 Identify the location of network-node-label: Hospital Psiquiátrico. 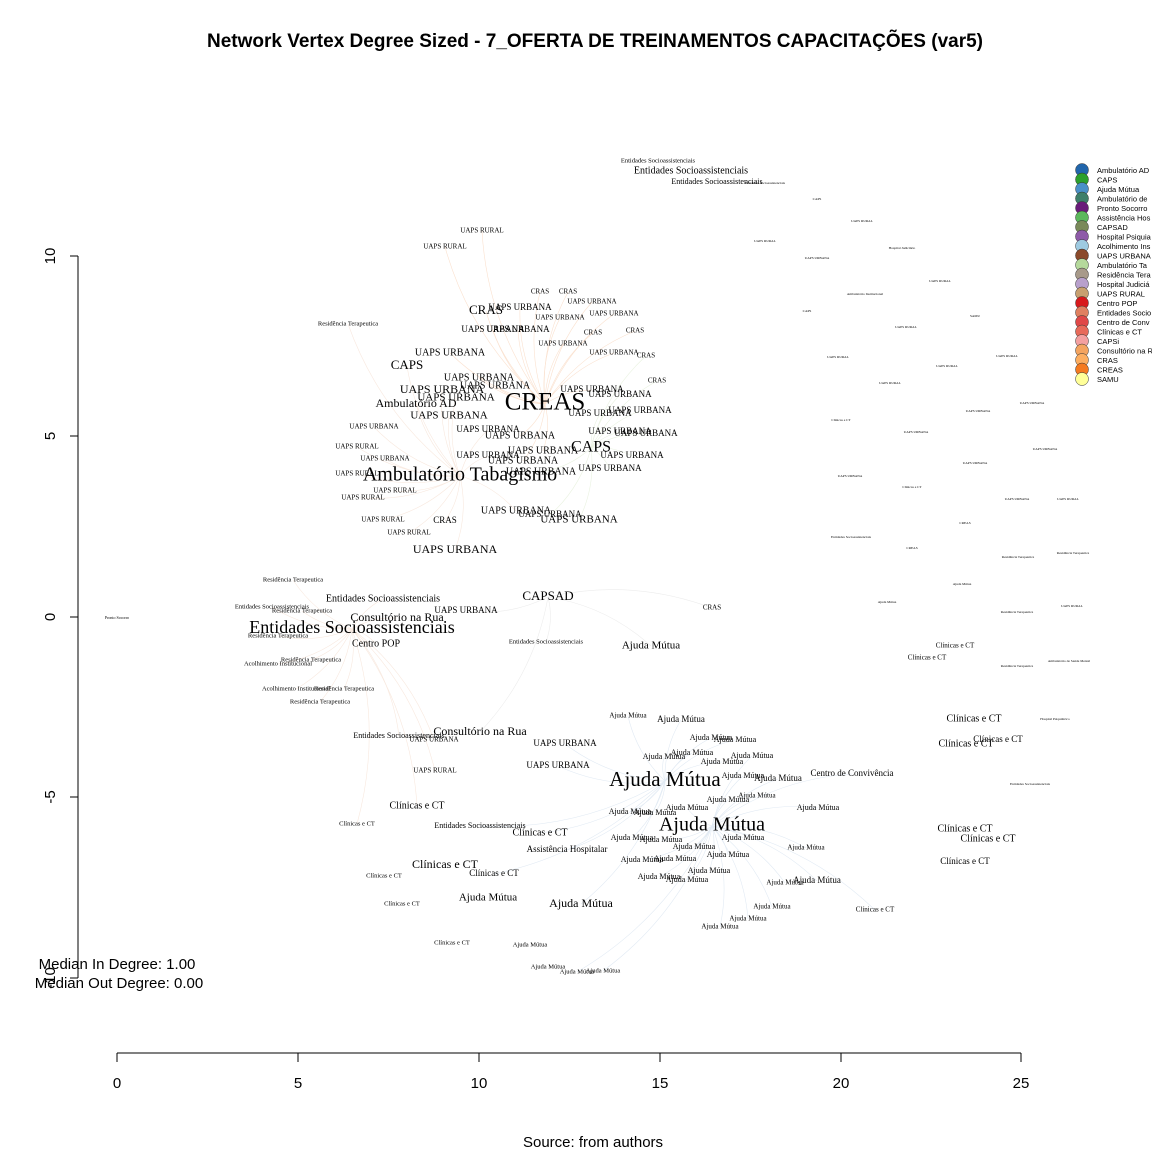
(1055, 719).